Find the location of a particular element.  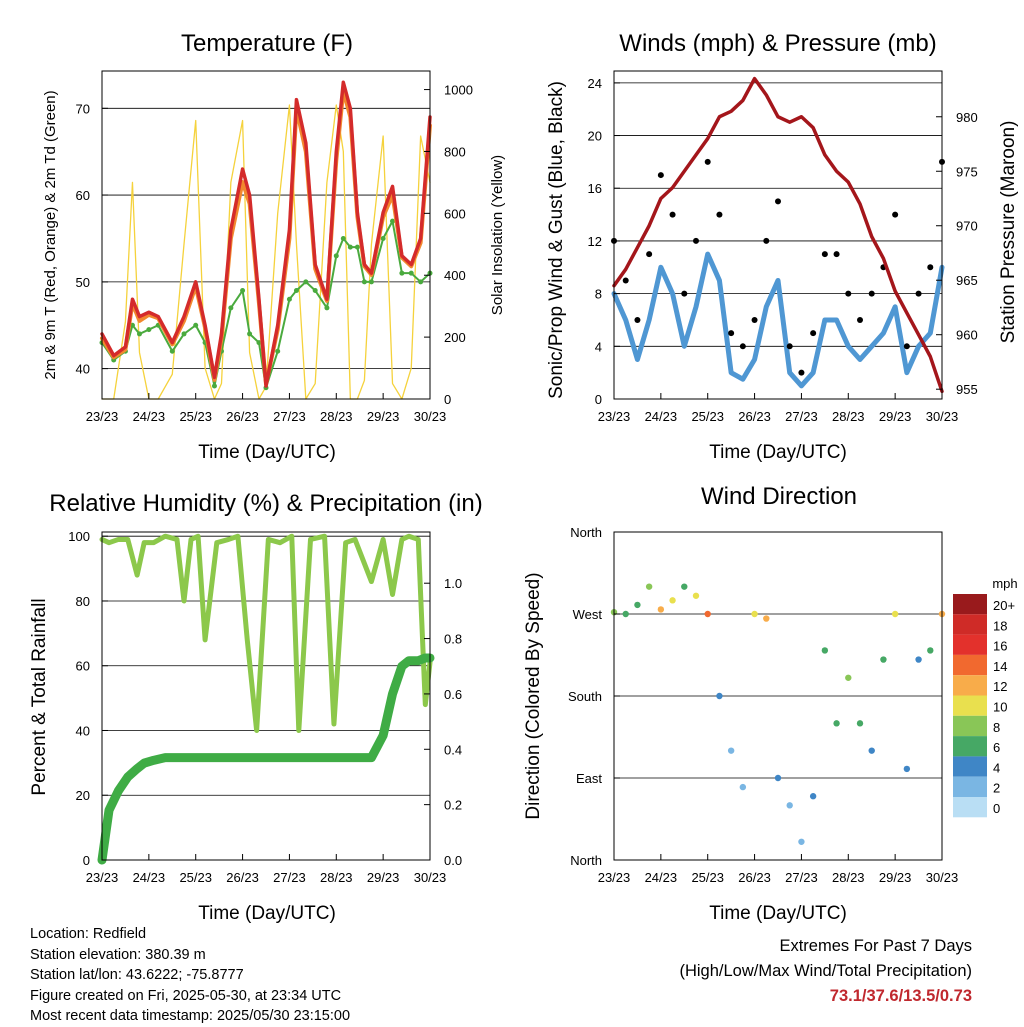

y-tick-label: 40 is located at coordinates (83, 369).